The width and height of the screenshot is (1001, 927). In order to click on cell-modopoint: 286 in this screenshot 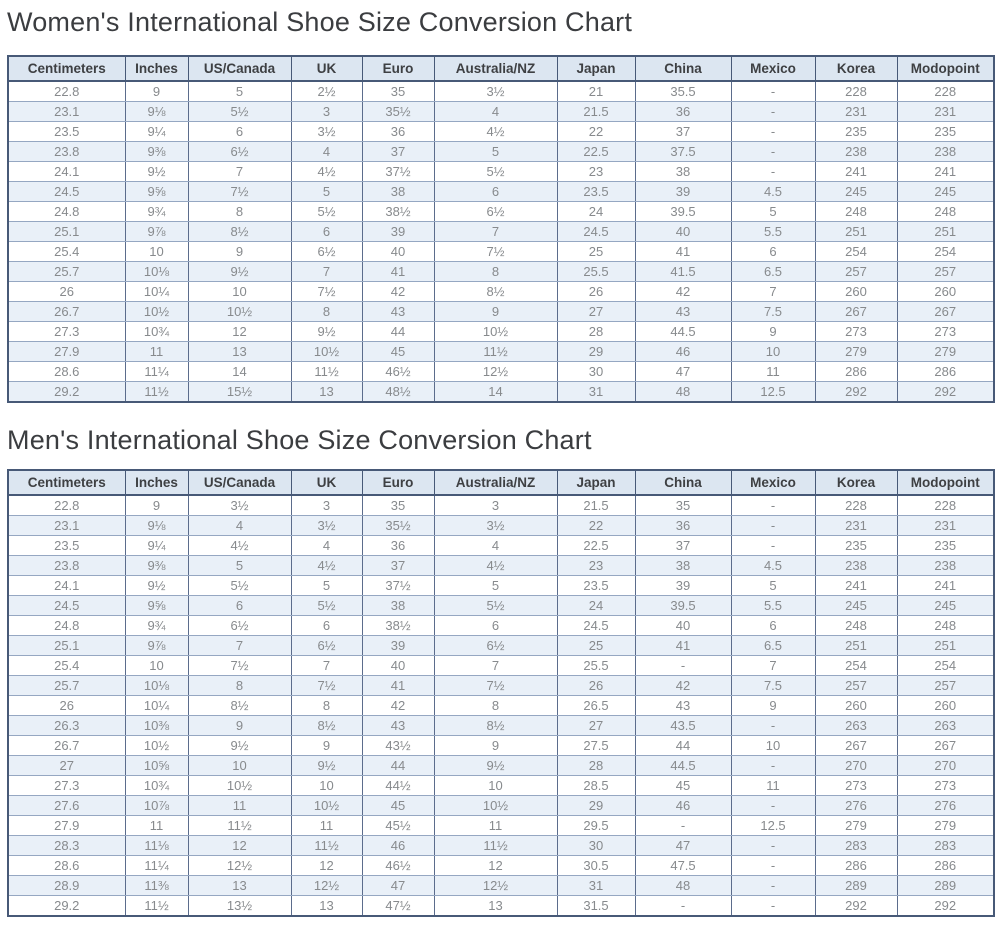, I will do `click(945, 865)`.